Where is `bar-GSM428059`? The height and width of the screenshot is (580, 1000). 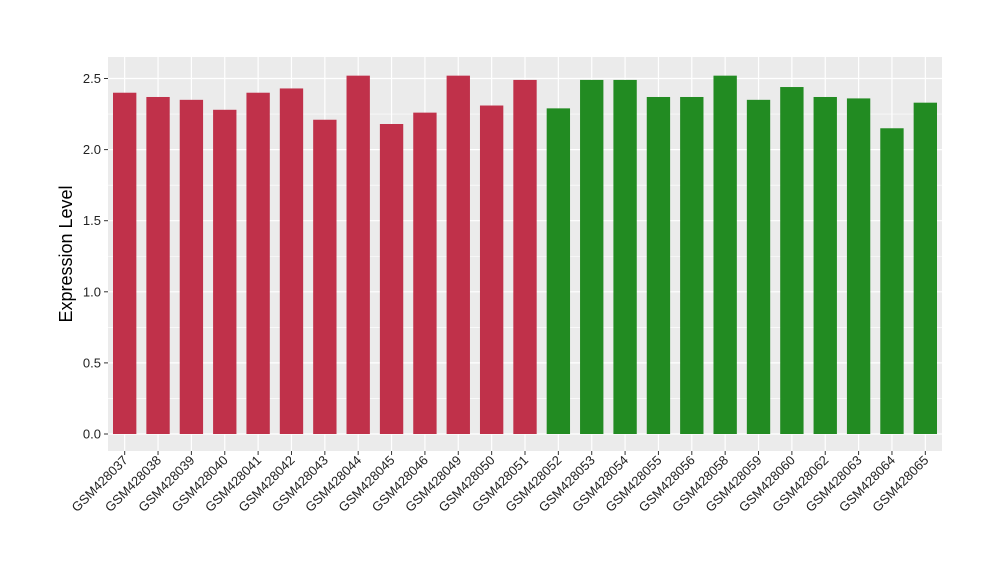 bar-GSM428059 is located at coordinates (758, 266).